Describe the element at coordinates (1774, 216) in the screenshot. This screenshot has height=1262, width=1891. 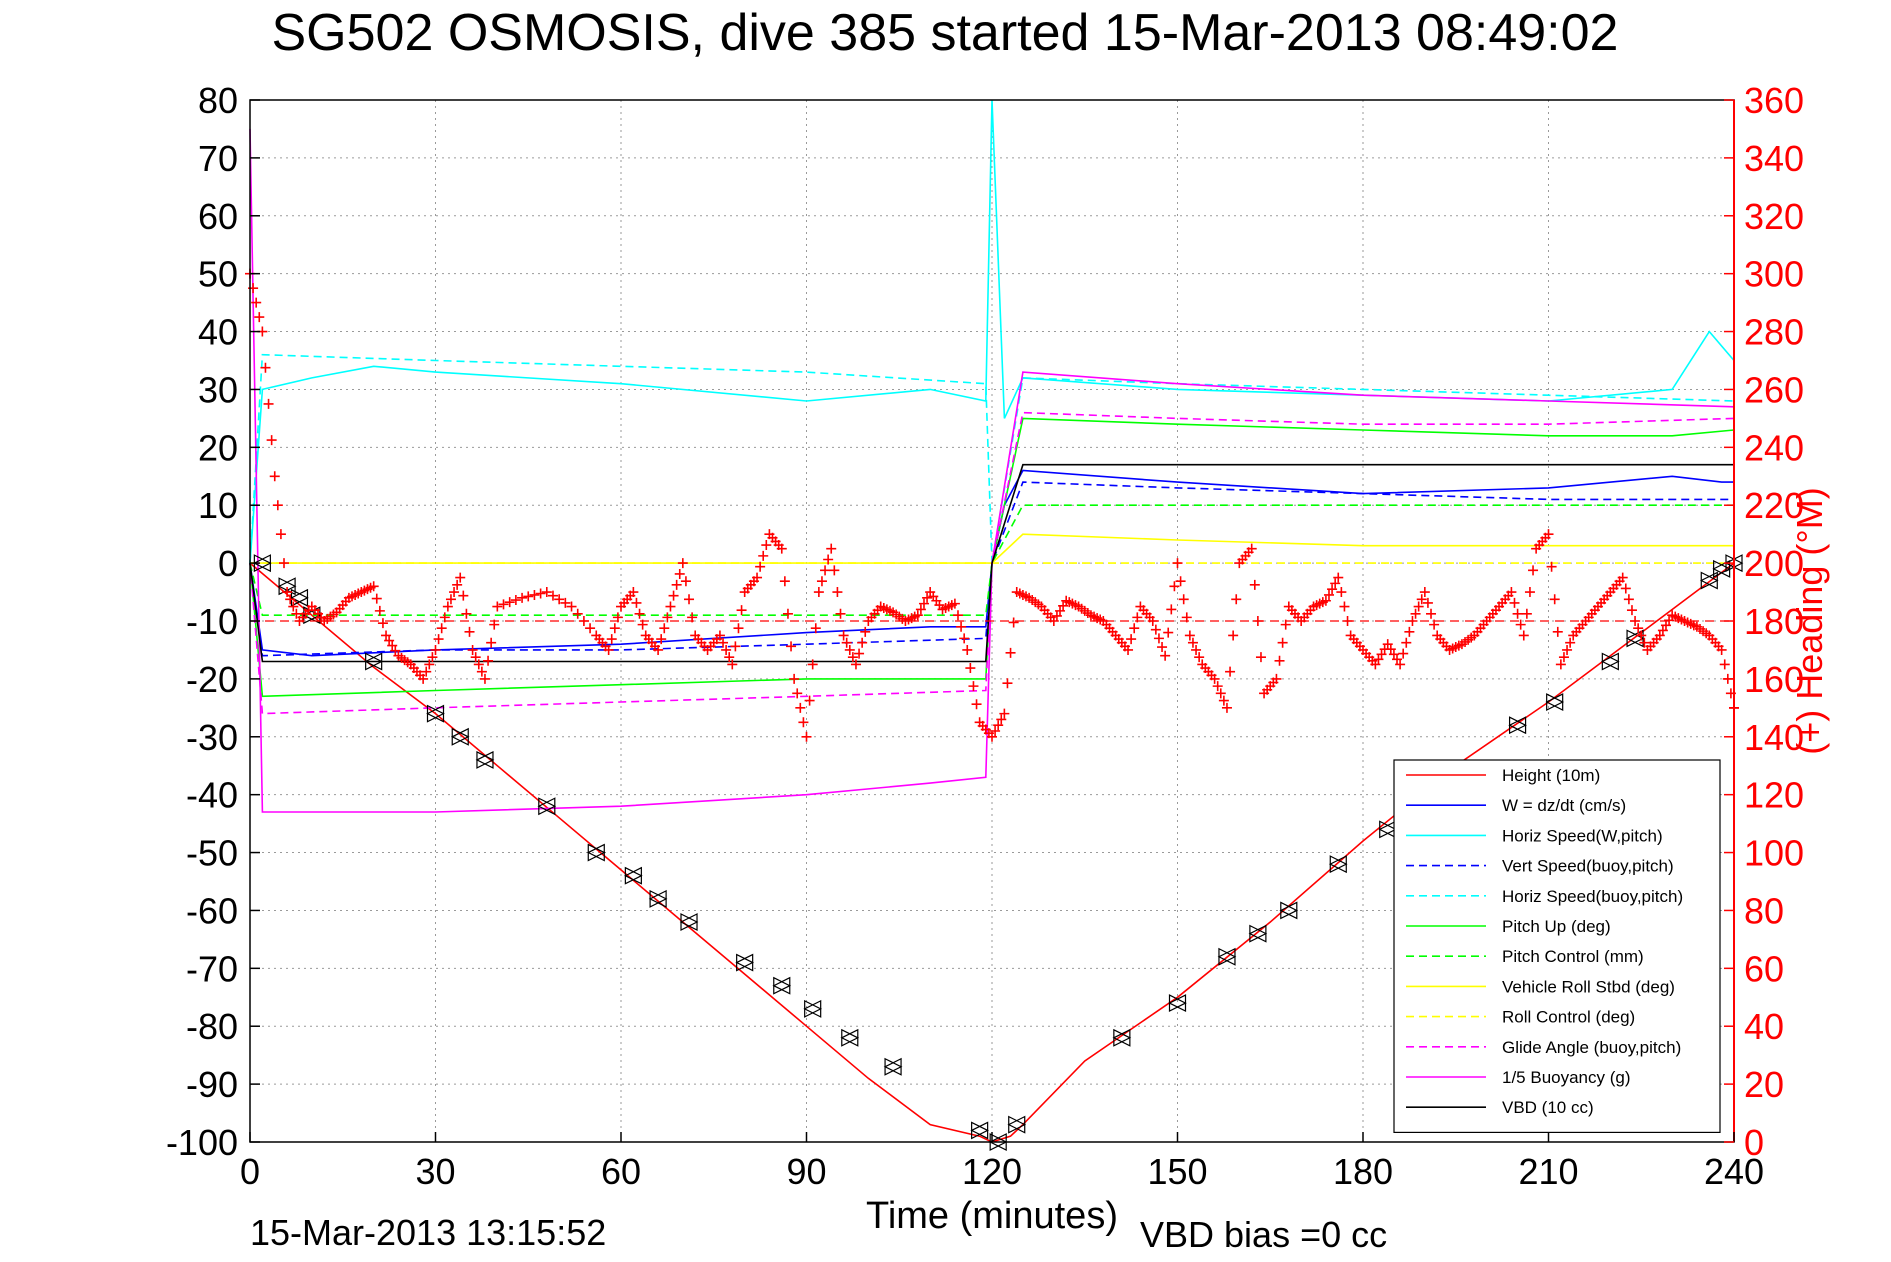
I see `y2-tick-label: 320` at that location.